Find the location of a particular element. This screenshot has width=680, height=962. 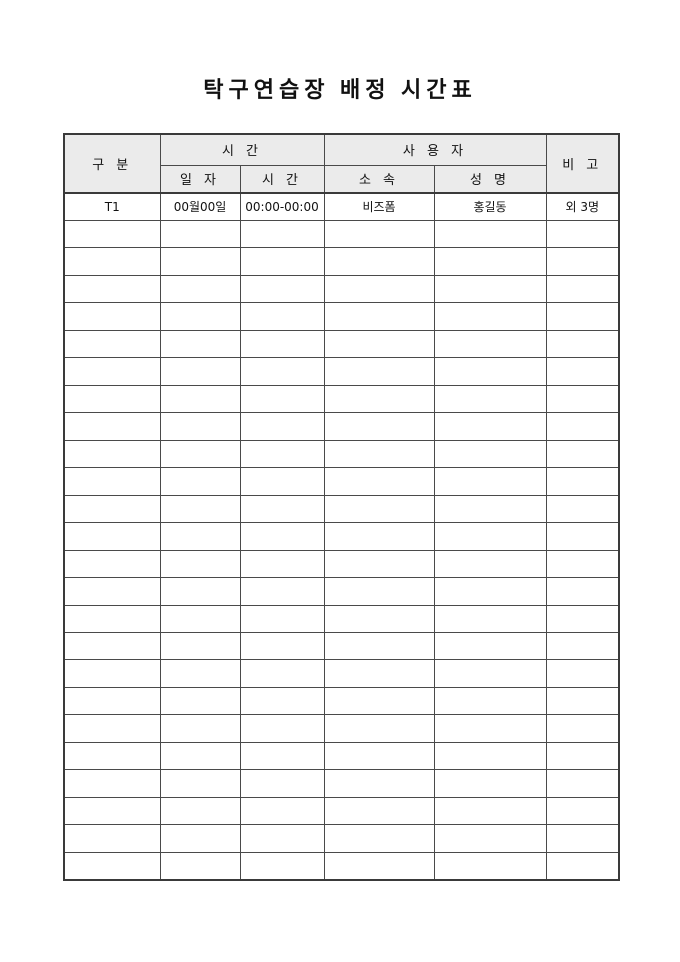

header-time-group: 시 간 is located at coordinates (242, 149).